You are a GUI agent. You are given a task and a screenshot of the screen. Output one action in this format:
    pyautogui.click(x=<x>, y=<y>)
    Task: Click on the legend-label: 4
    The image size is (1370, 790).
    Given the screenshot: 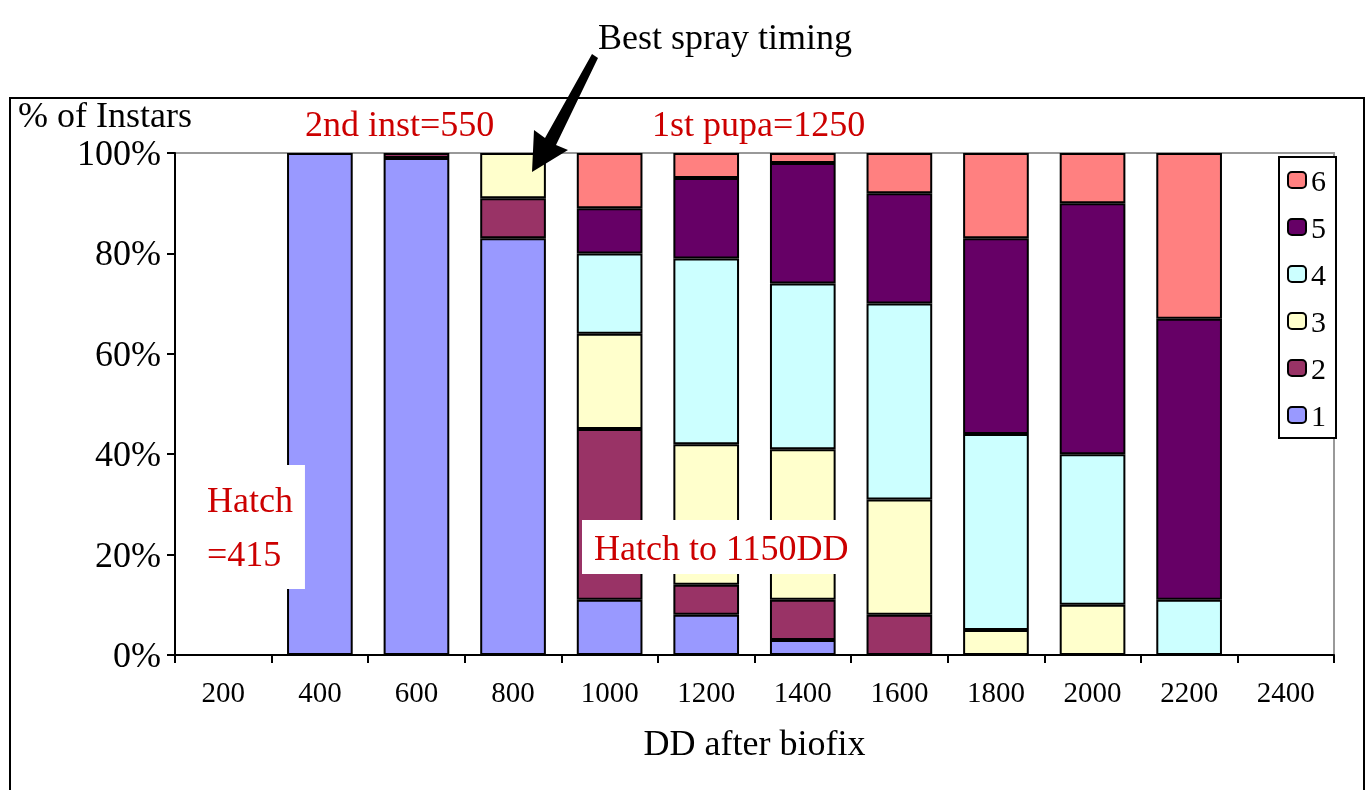 What is the action you would take?
    pyautogui.click(x=1318, y=274)
    